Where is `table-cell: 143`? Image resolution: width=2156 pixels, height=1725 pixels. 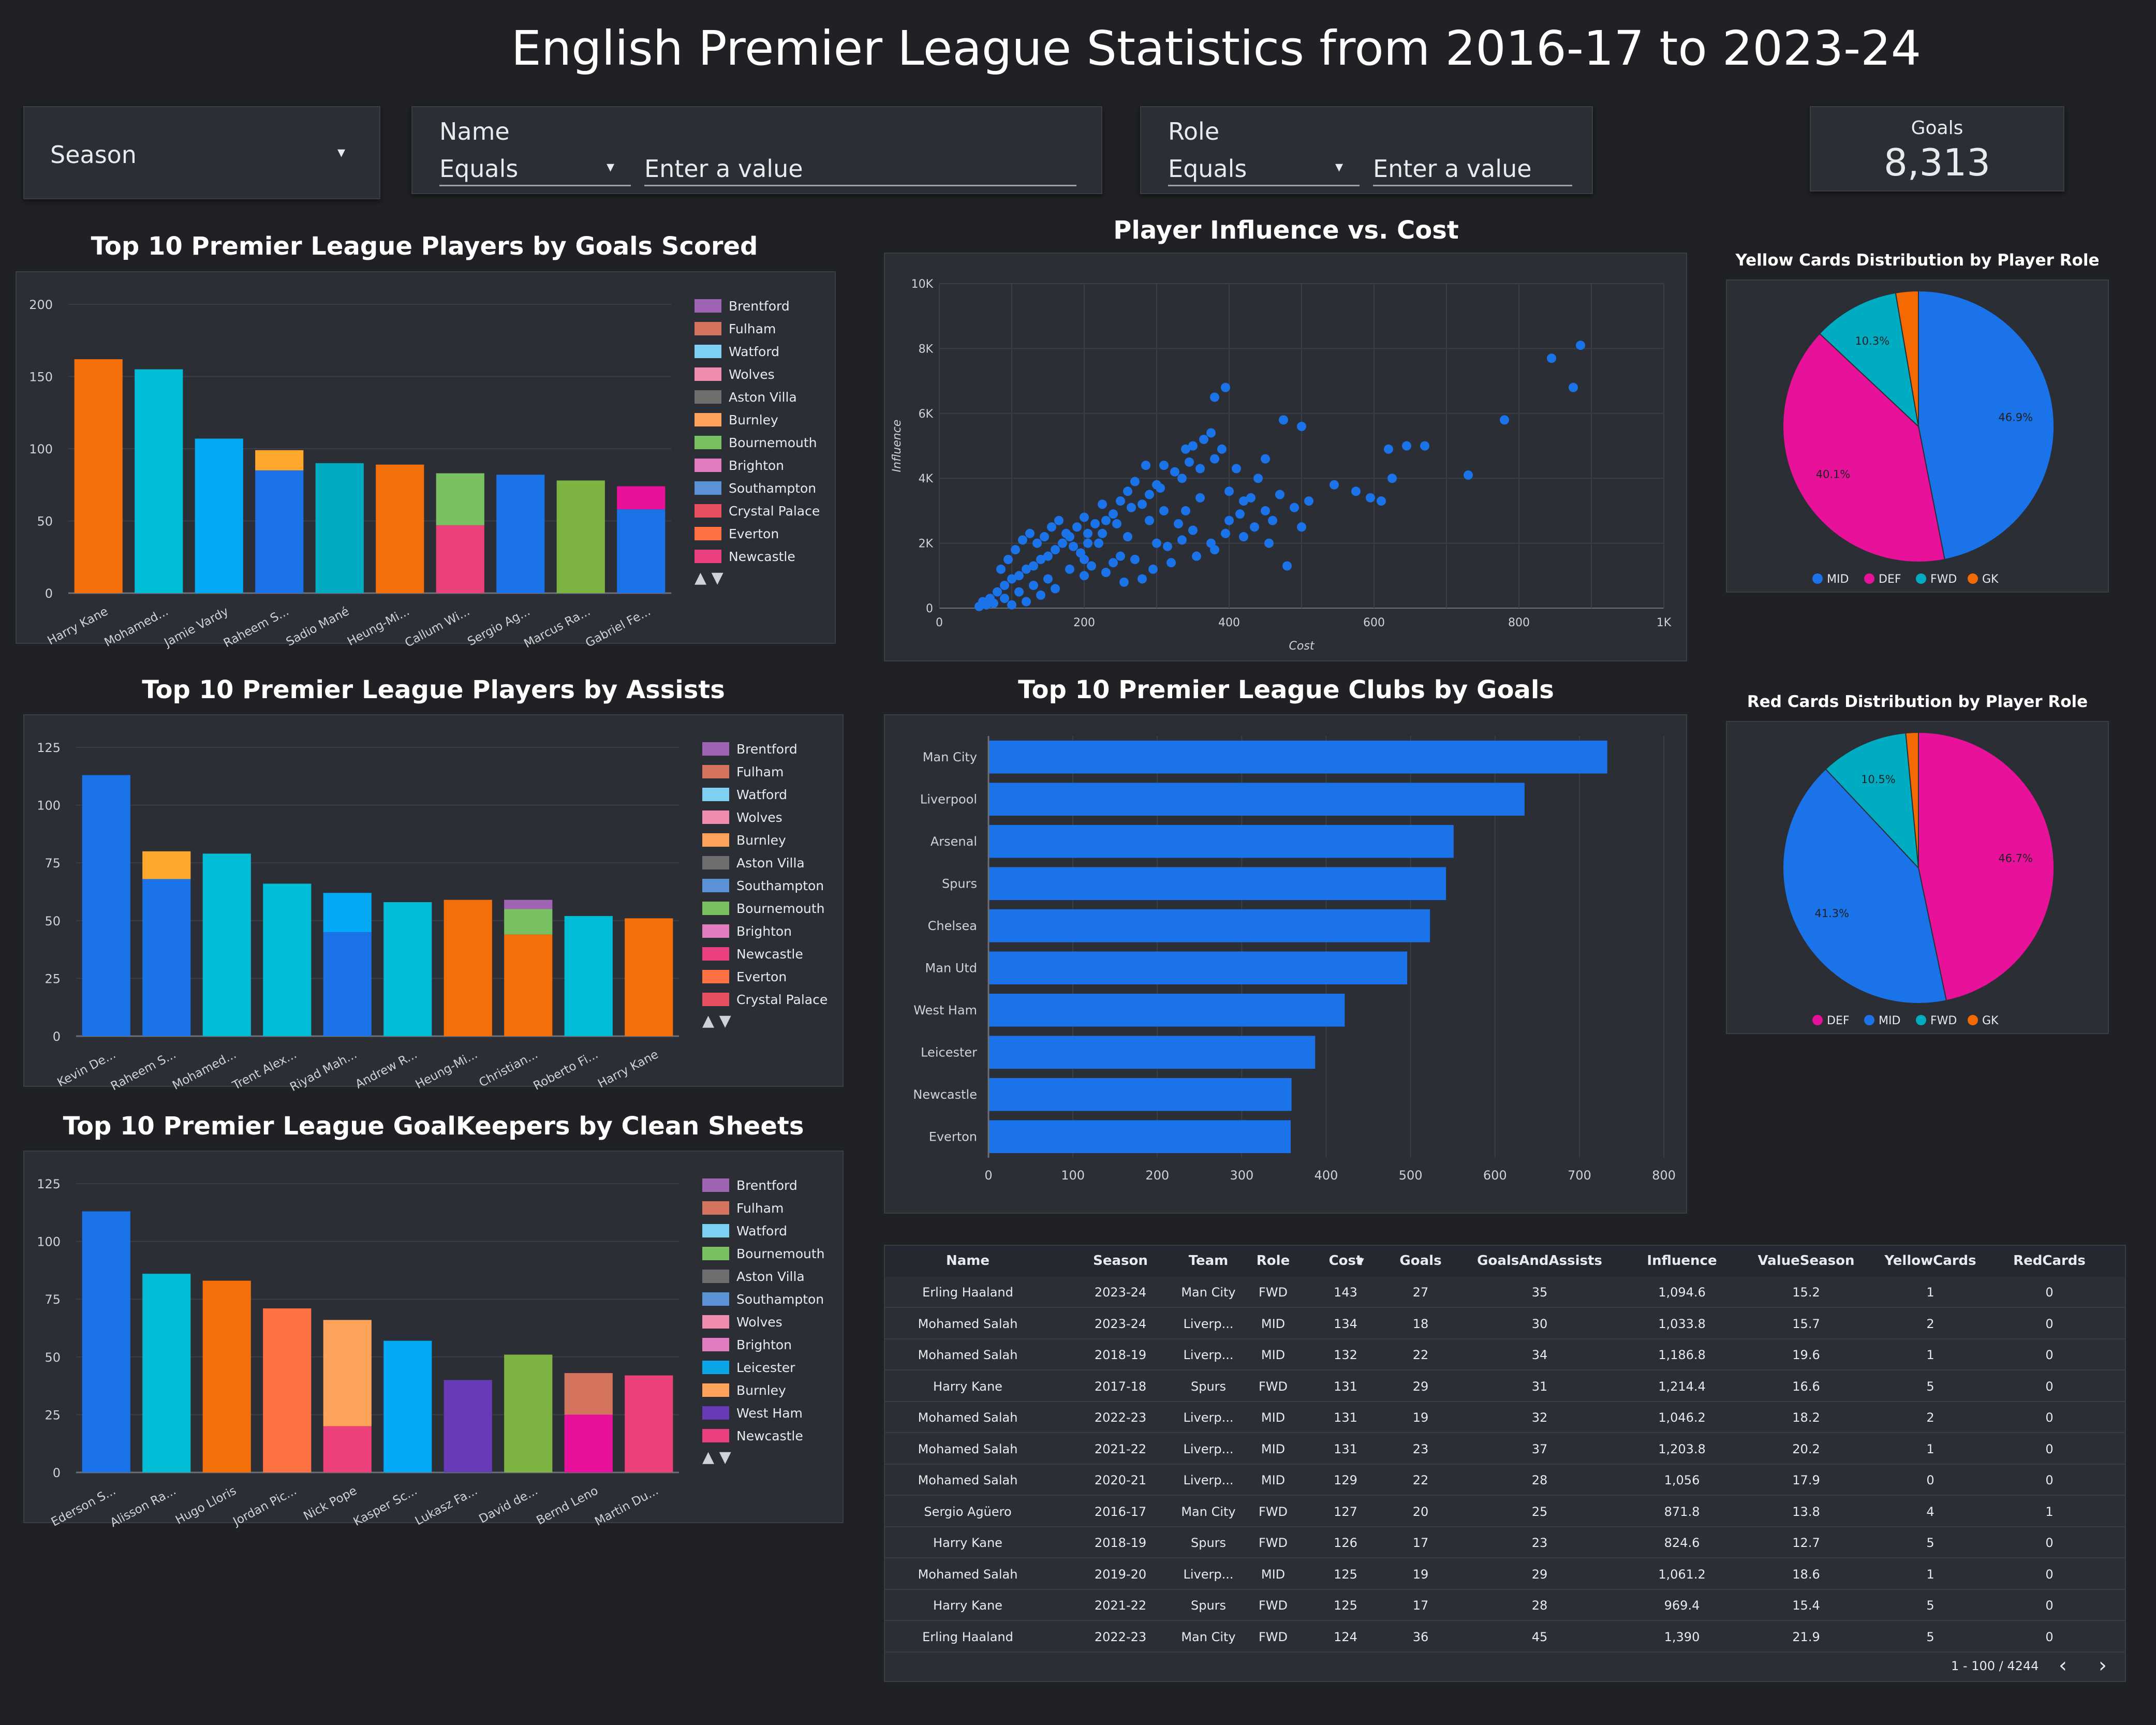
table-cell: 143 is located at coordinates (1345, 1292).